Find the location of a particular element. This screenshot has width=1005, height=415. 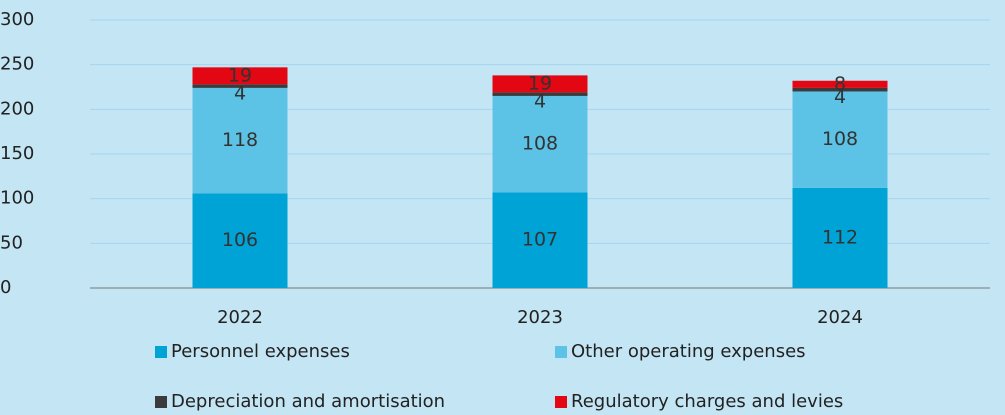

y-tick-label: 200 is located at coordinates (17, 108).